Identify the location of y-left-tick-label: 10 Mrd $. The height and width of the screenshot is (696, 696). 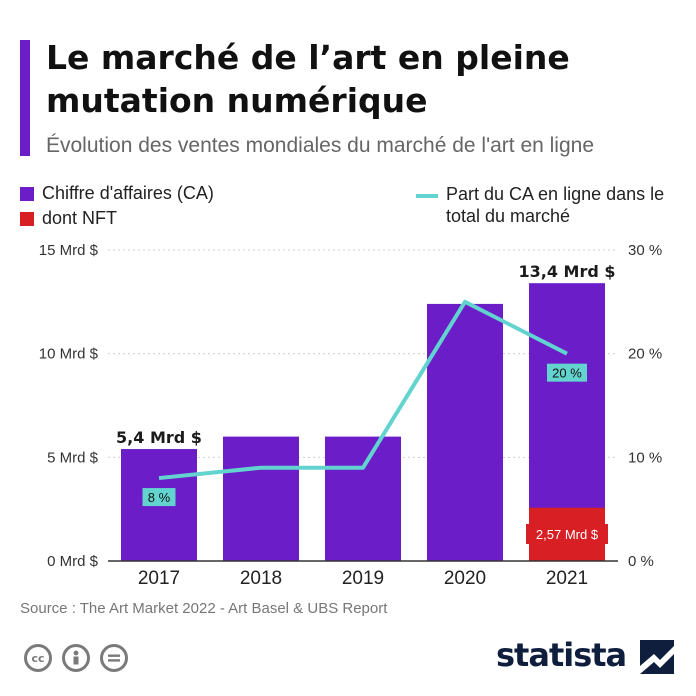
(69, 354).